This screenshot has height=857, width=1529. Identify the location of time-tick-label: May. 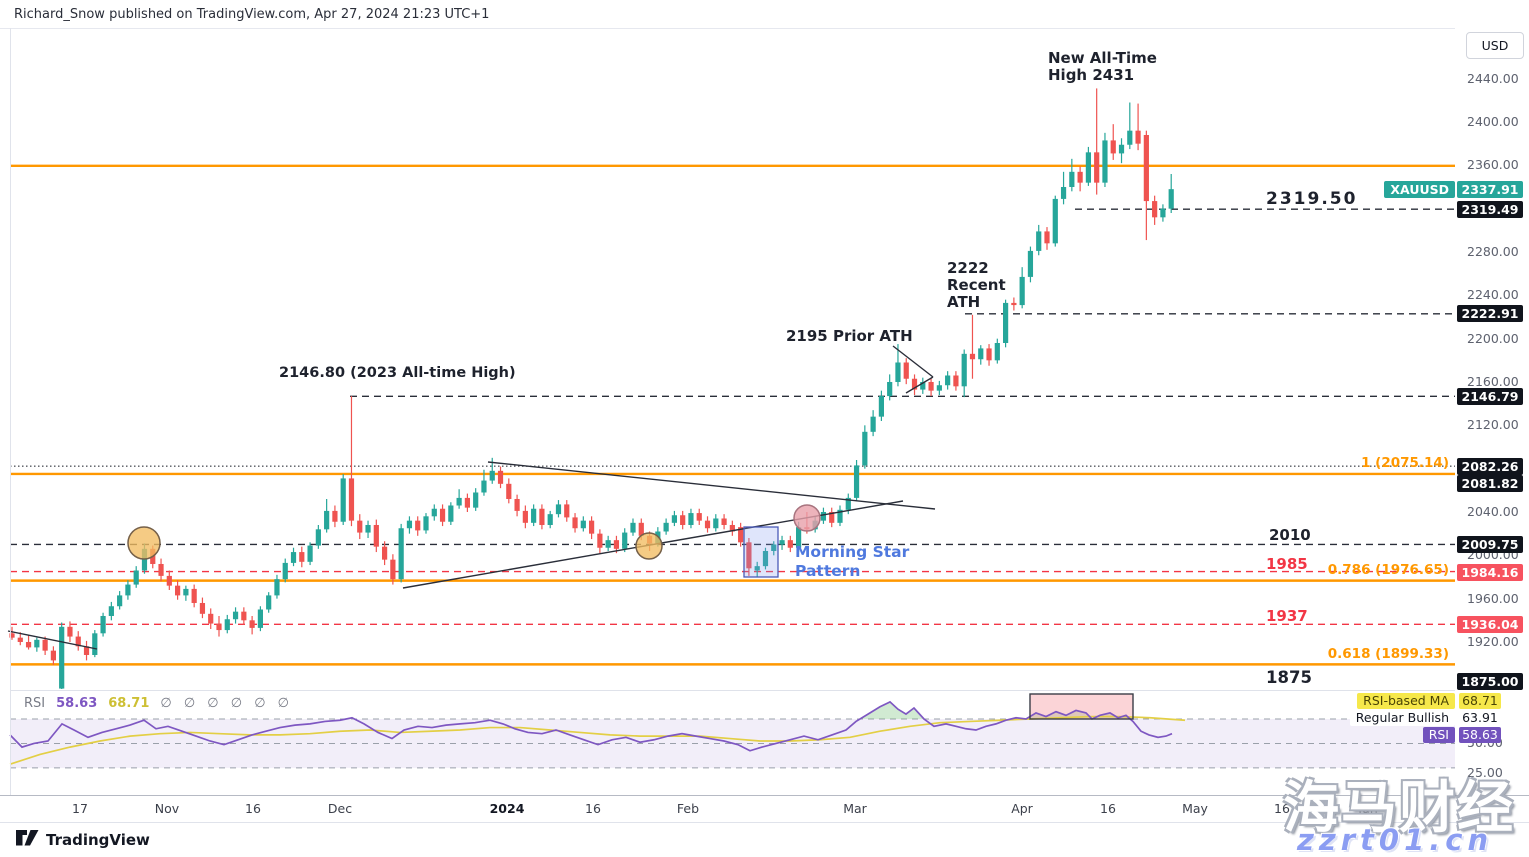
(1195, 808).